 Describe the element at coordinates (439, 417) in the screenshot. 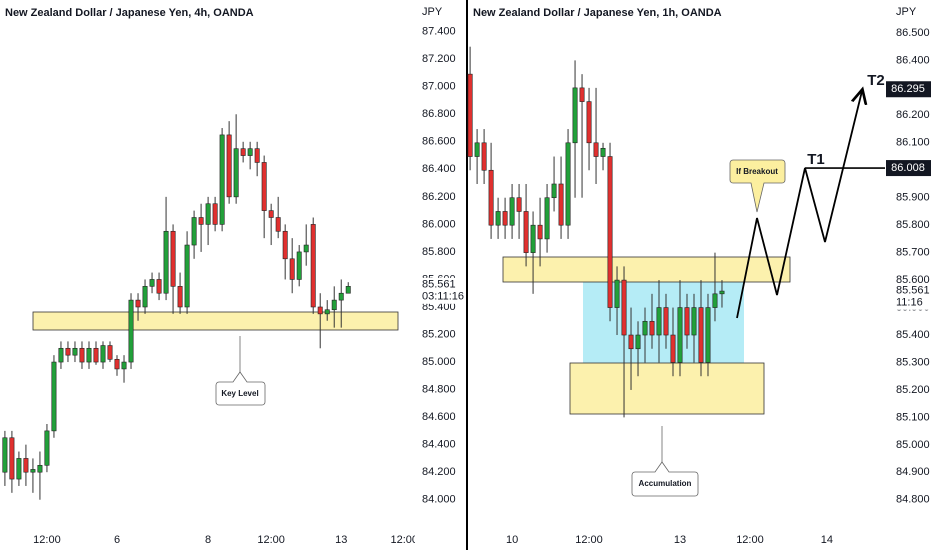

I see `y-tick-label: 84.600` at that location.